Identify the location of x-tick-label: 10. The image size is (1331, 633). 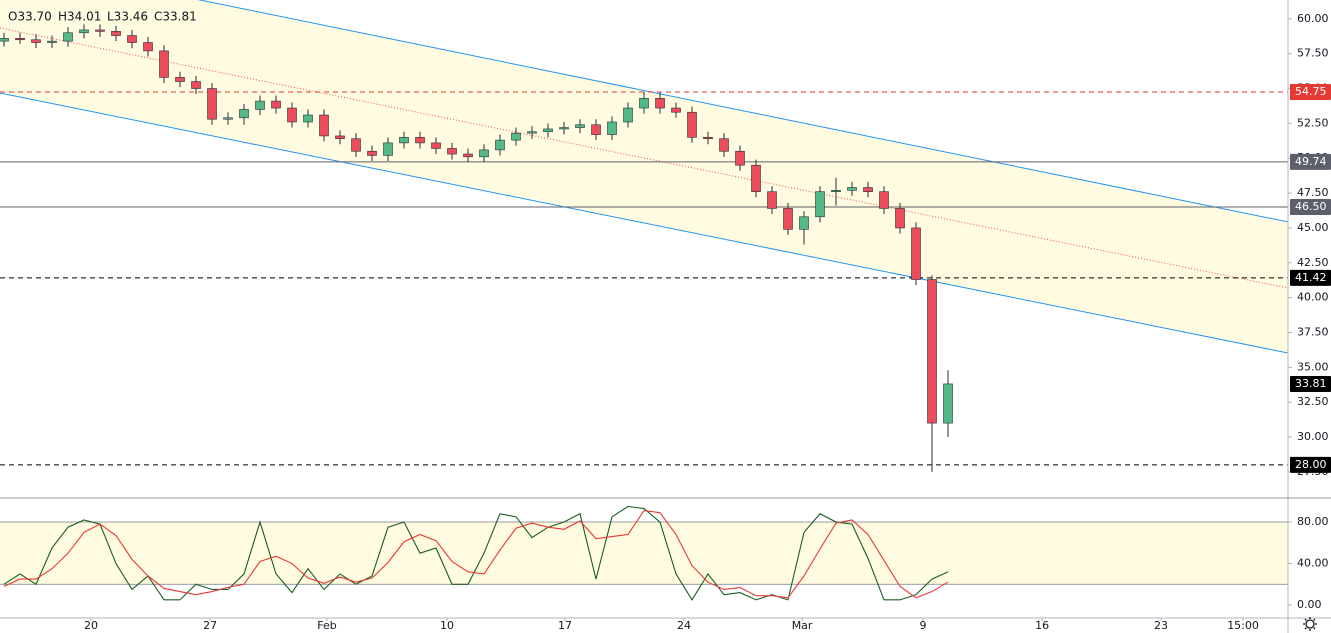
(447, 625).